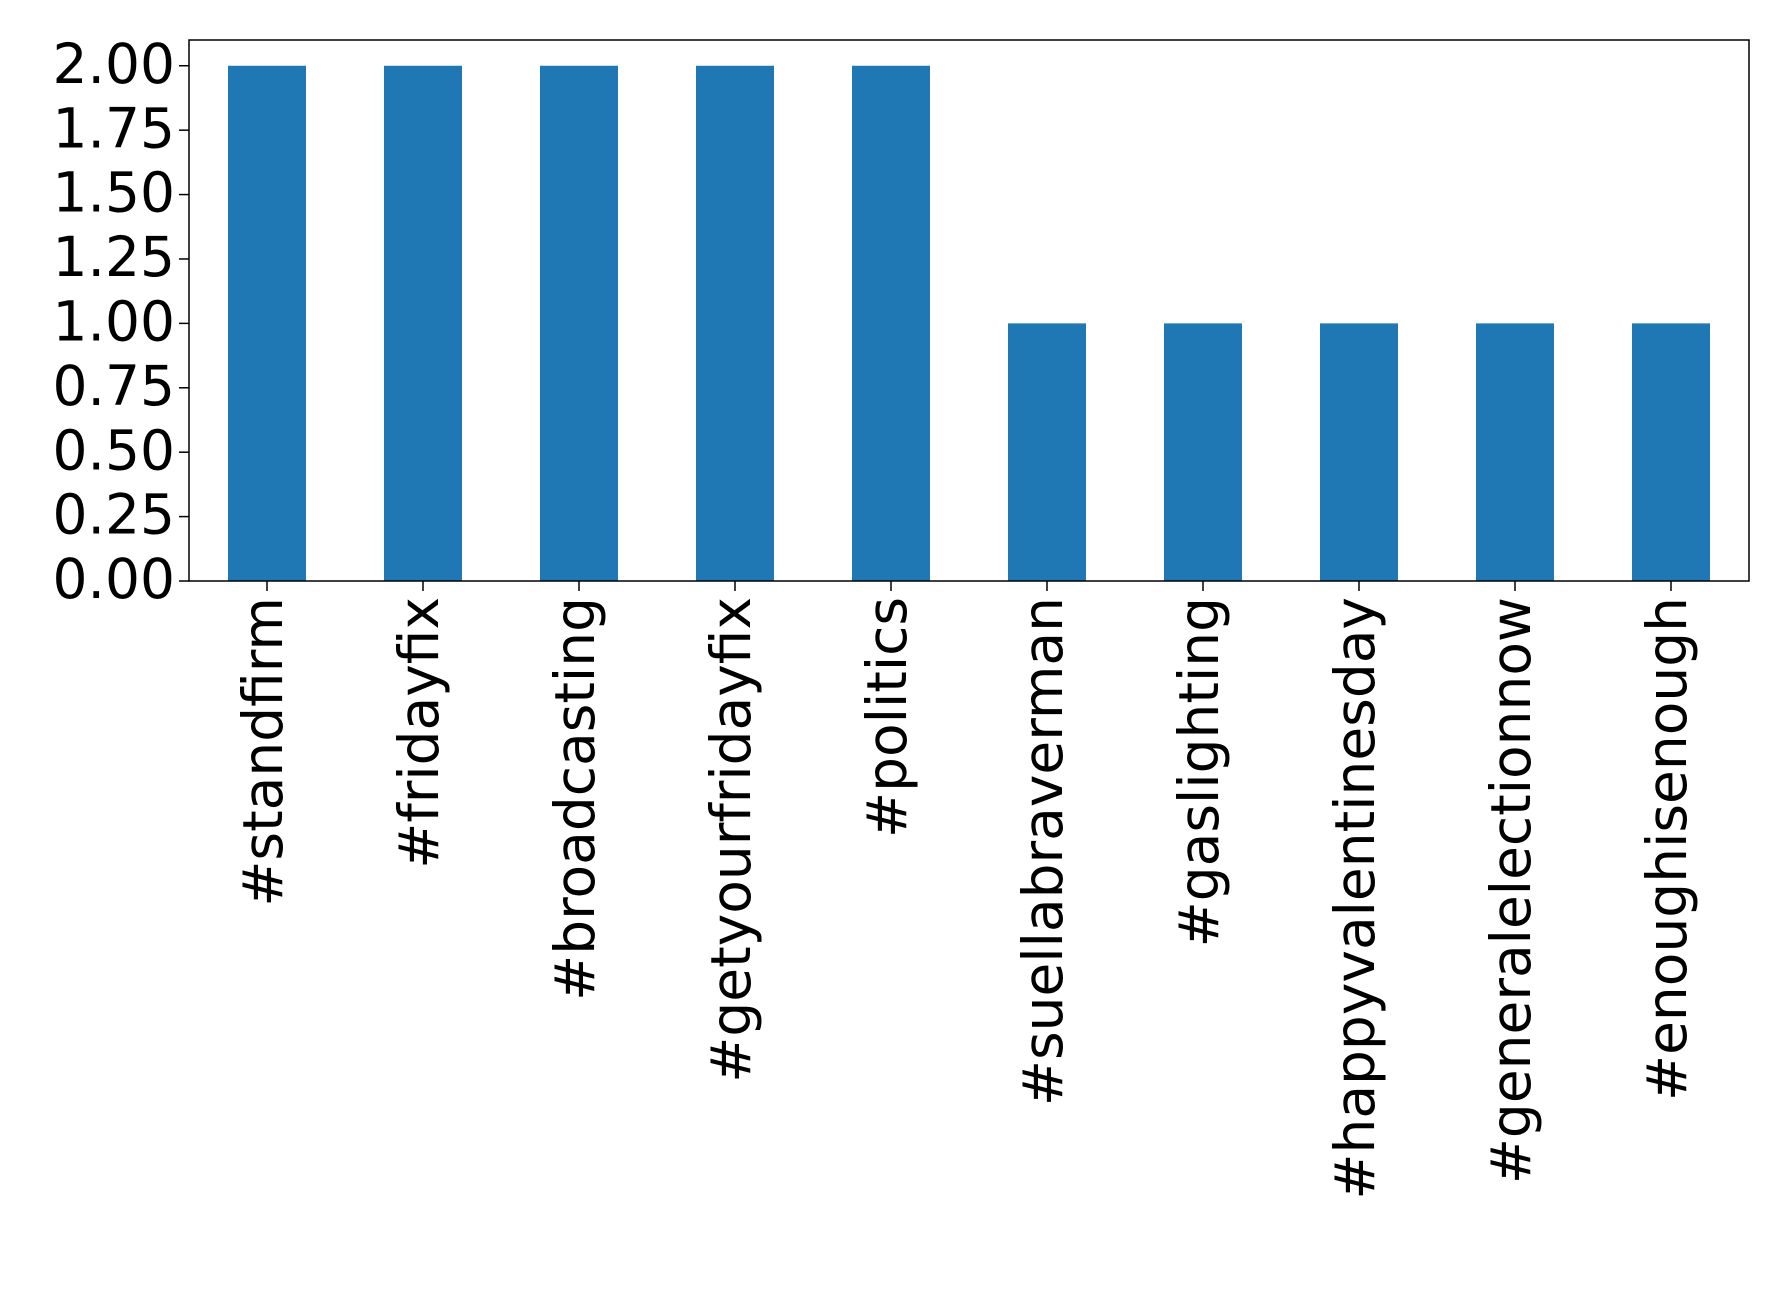  Describe the element at coordinates (114, 579) in the screenshot. I see `y-tick-label: 0.00` at that location.